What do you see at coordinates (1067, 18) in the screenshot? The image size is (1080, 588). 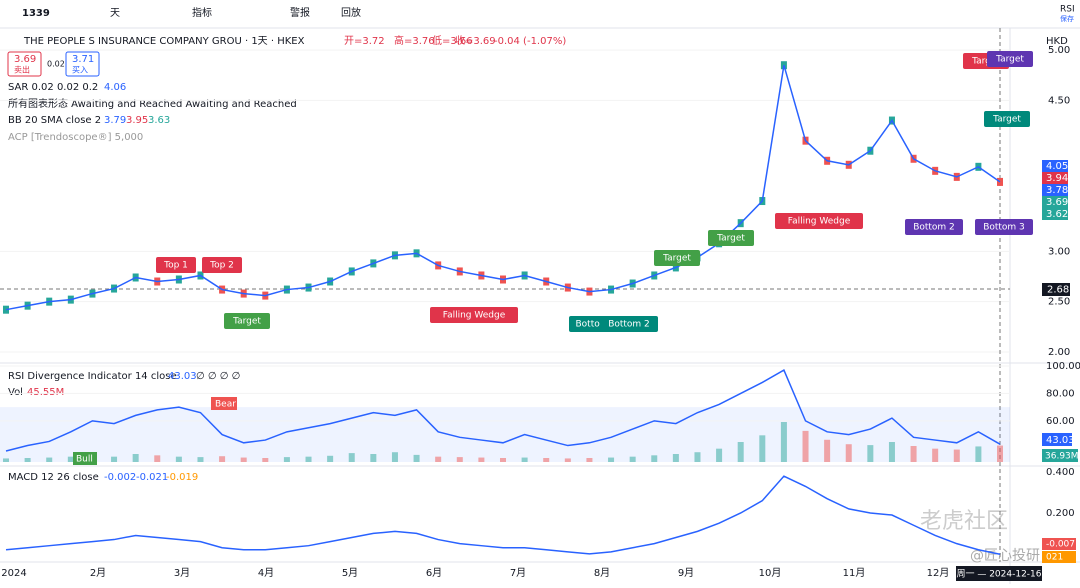 I see `save: 保存` at bounding box center [1067, 18].